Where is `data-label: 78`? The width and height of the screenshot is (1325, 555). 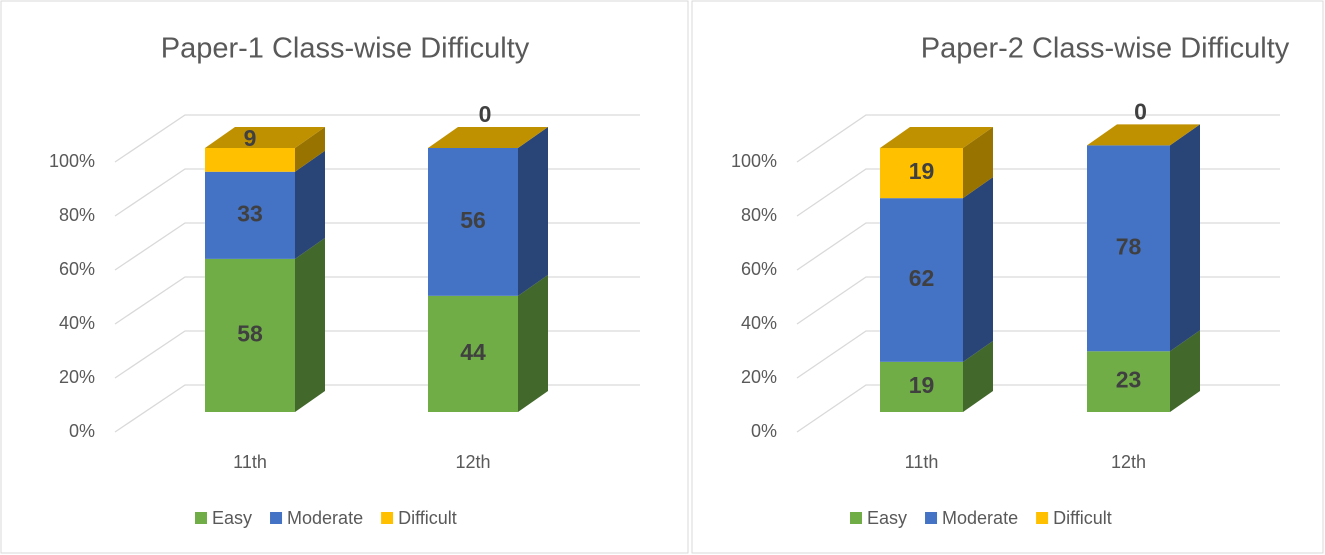 data-label: 78 is located at coordinates (1129, 246).